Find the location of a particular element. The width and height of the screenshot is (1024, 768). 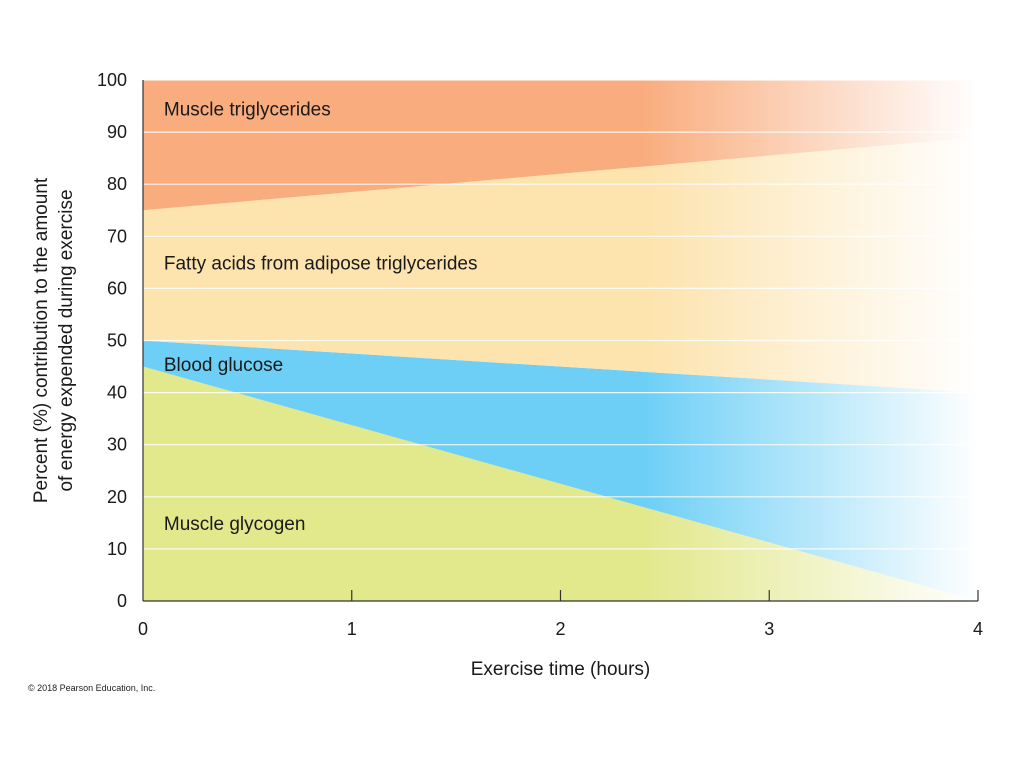

y-tick-label-100: 100 is located at coordinates (112, 80).